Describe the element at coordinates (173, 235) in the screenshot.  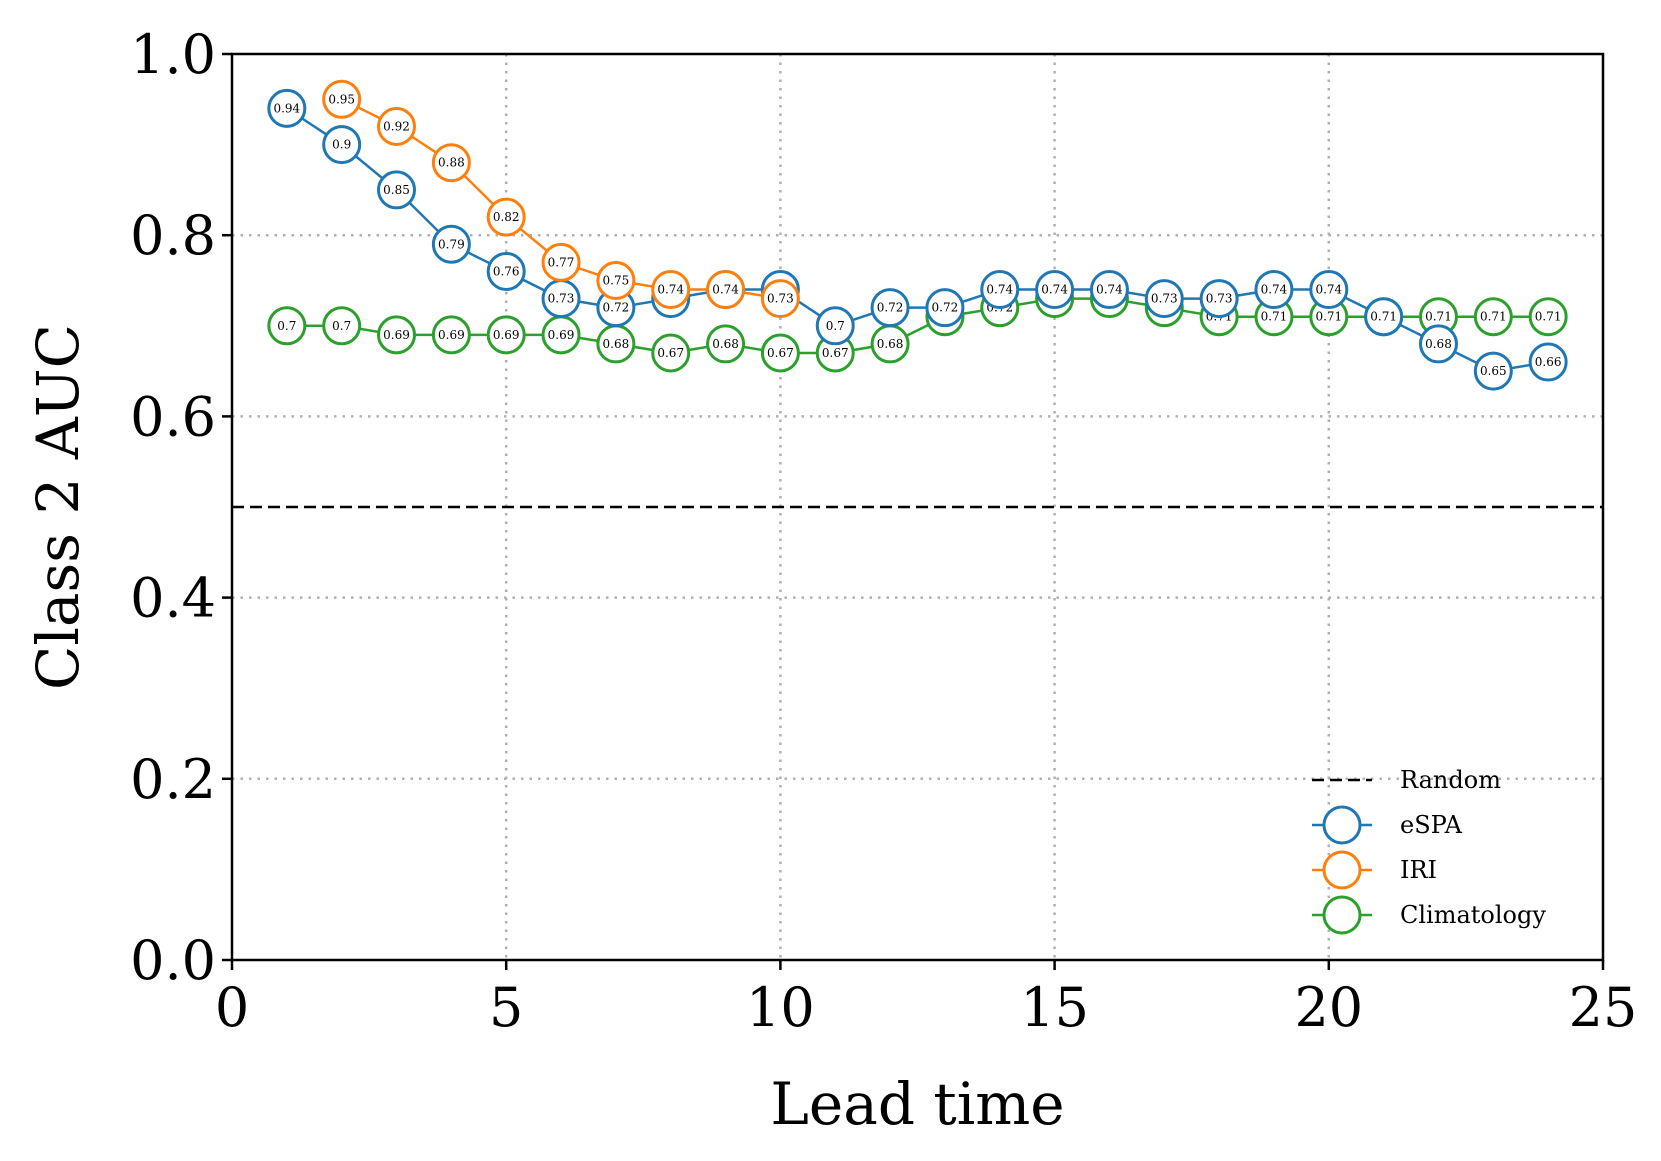
I see `y-tick-label: 0.8` at that location.